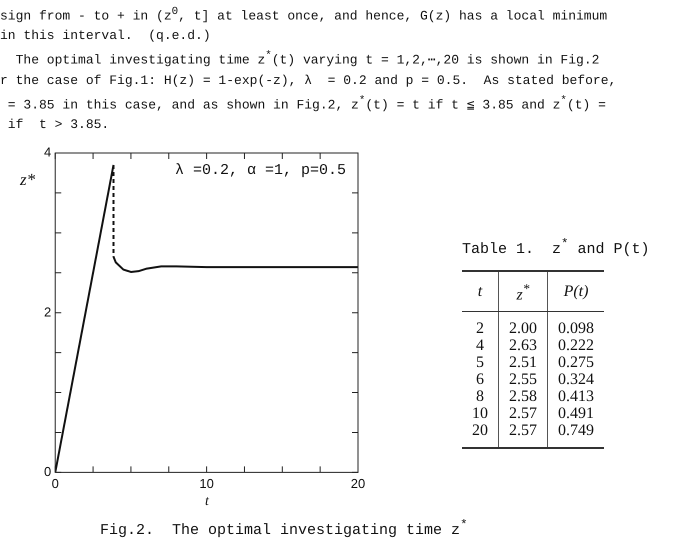  Describe the element at coordinates (523, 379) in the screenshot. I see `text: 2.55` at that location.